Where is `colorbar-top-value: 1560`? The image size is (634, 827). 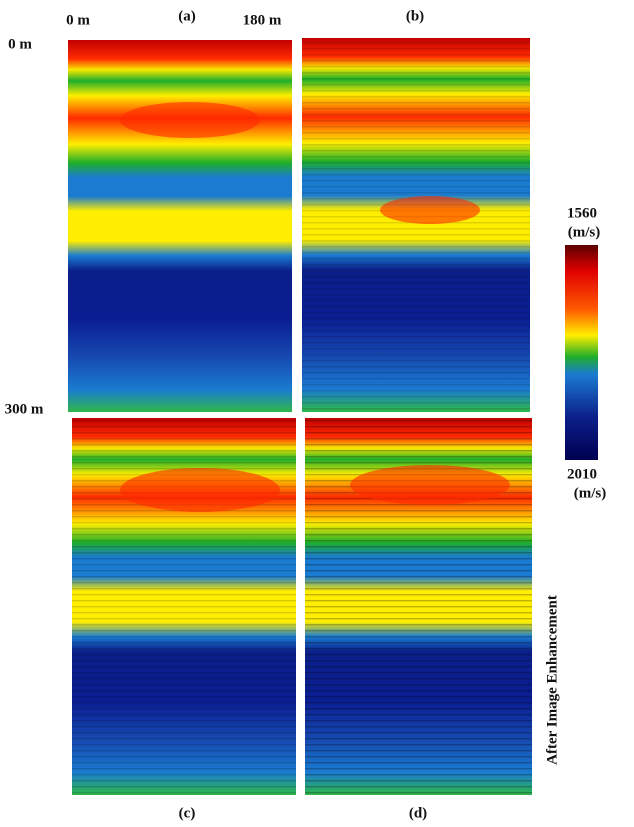
colorbar-top-value: 1560 is located at coordinates (582, 213).